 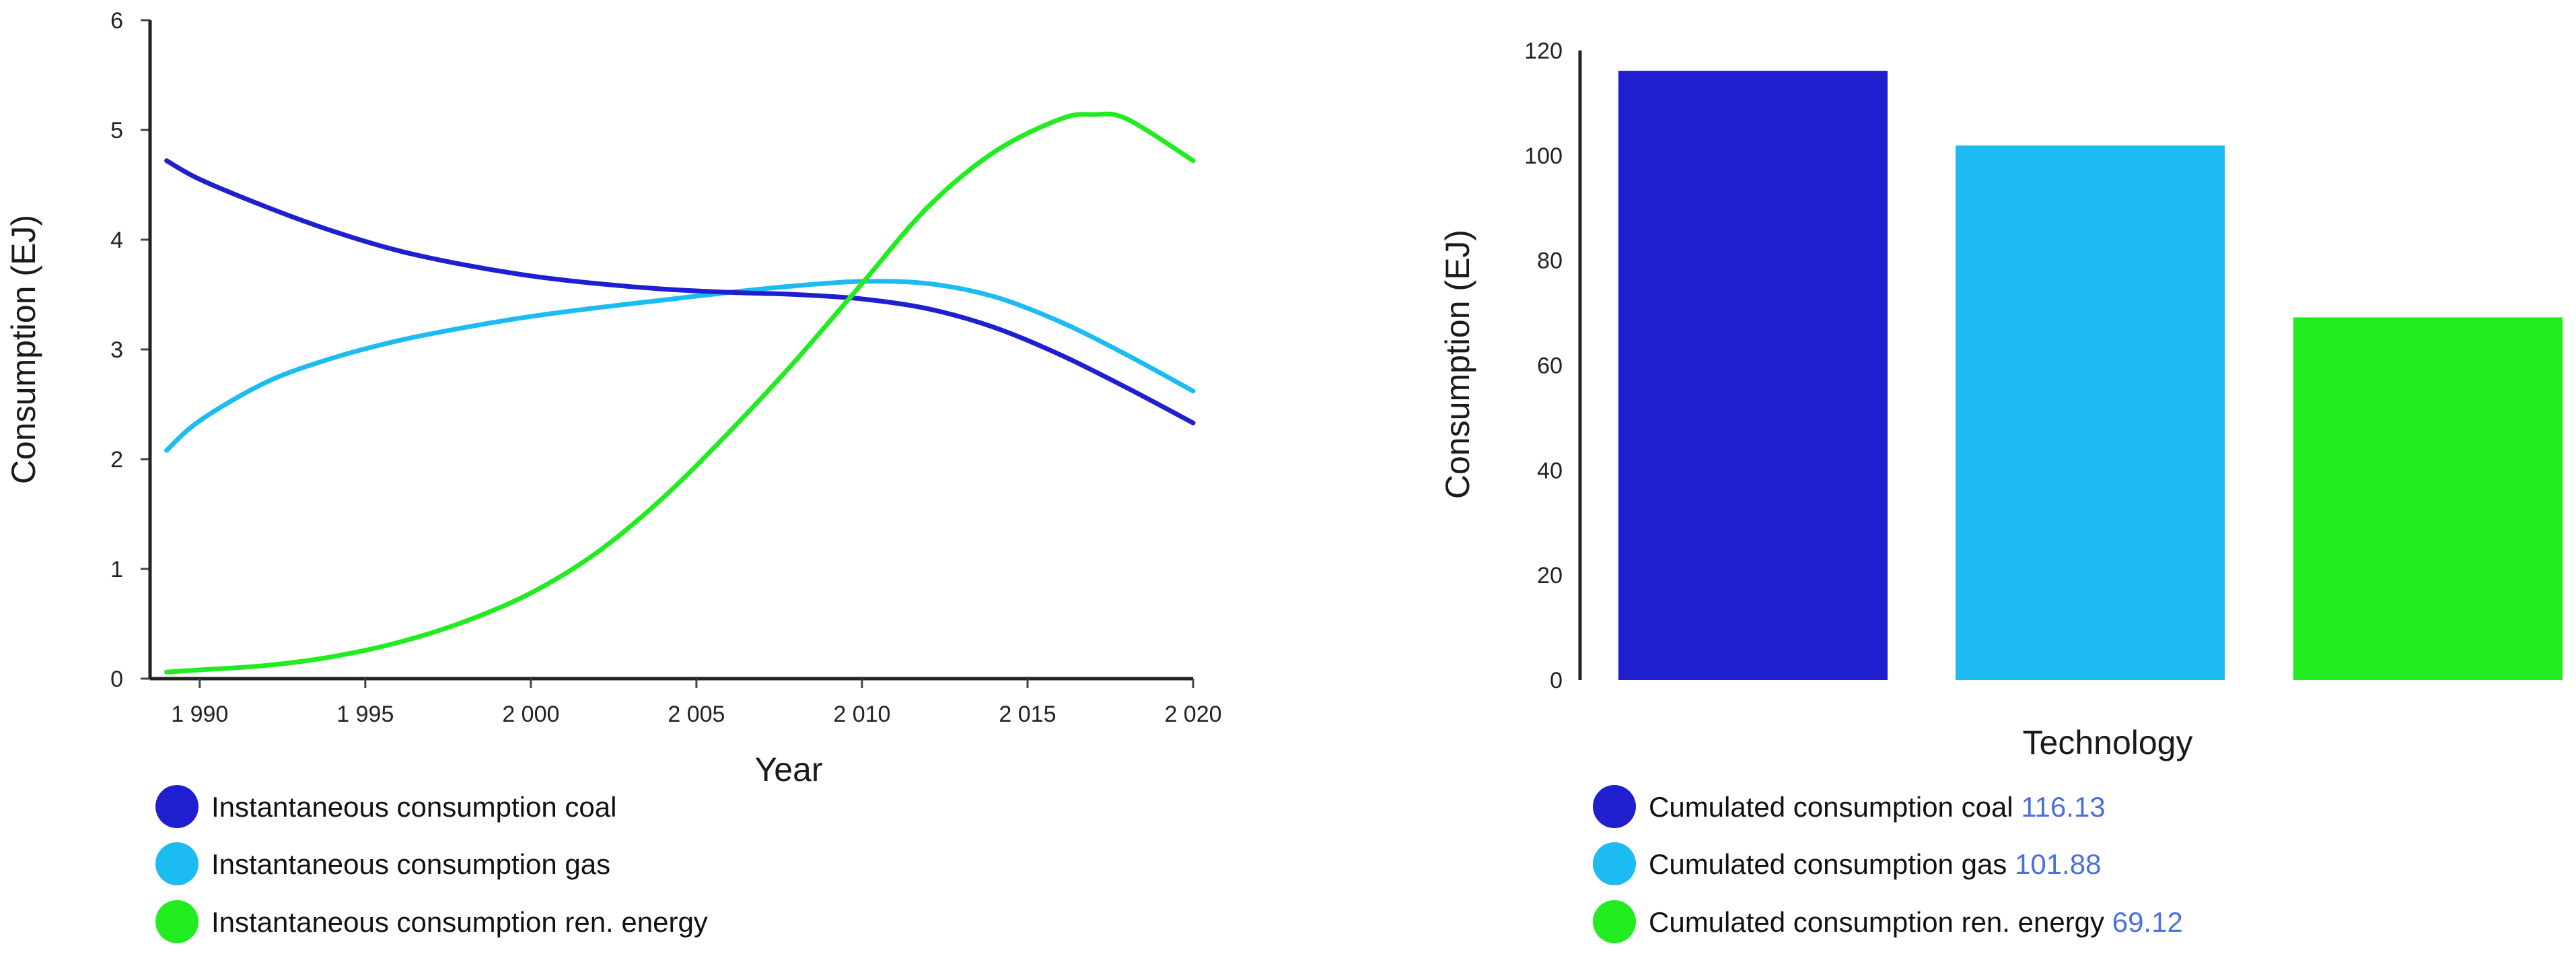 What do you see at coordinates (2090, 413) in the screenshot?
I see `bar-gas` at bounding box center [2090, 413].